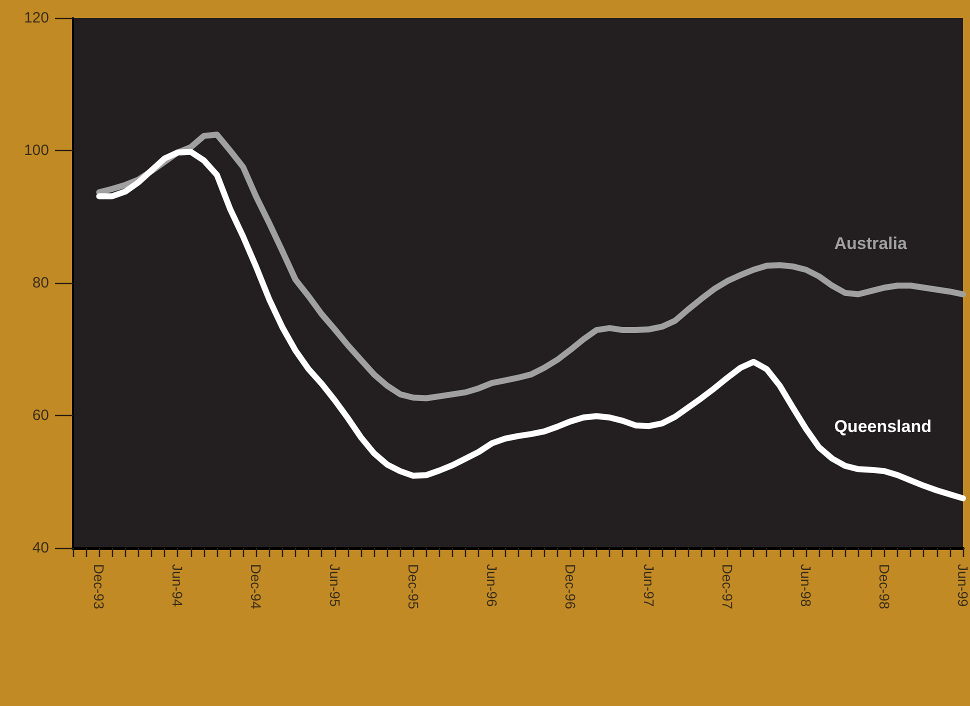 The image size is (970, 706). What do you see at coordinates (492, 586) in the screenshot?
I see `x-tick-label: Jun-96` at bounding box center [492, 586].